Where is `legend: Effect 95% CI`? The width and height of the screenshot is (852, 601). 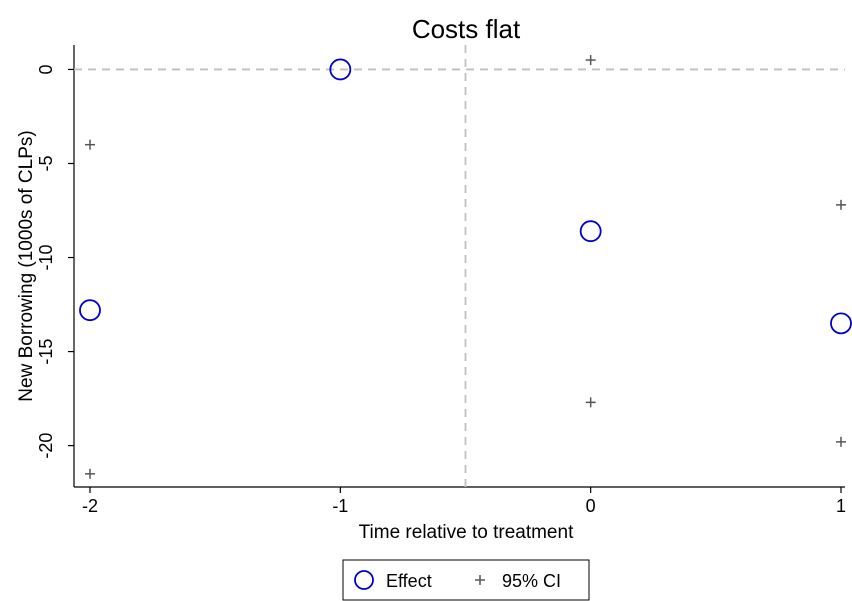 legend: Effect 95% CI is located at coordinates (466, 580).